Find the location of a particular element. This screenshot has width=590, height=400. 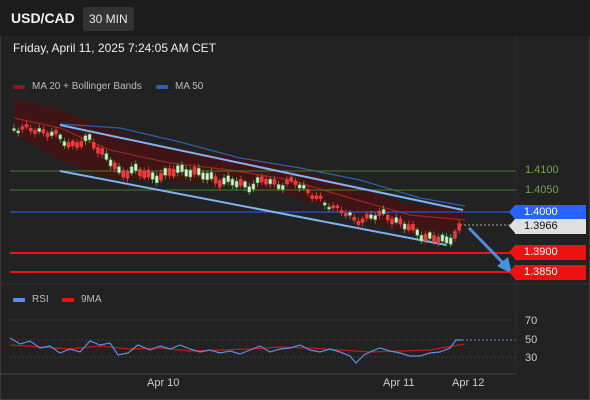

top-bar: USD/CAD 30 MIN is located at coordinates (295, 18).